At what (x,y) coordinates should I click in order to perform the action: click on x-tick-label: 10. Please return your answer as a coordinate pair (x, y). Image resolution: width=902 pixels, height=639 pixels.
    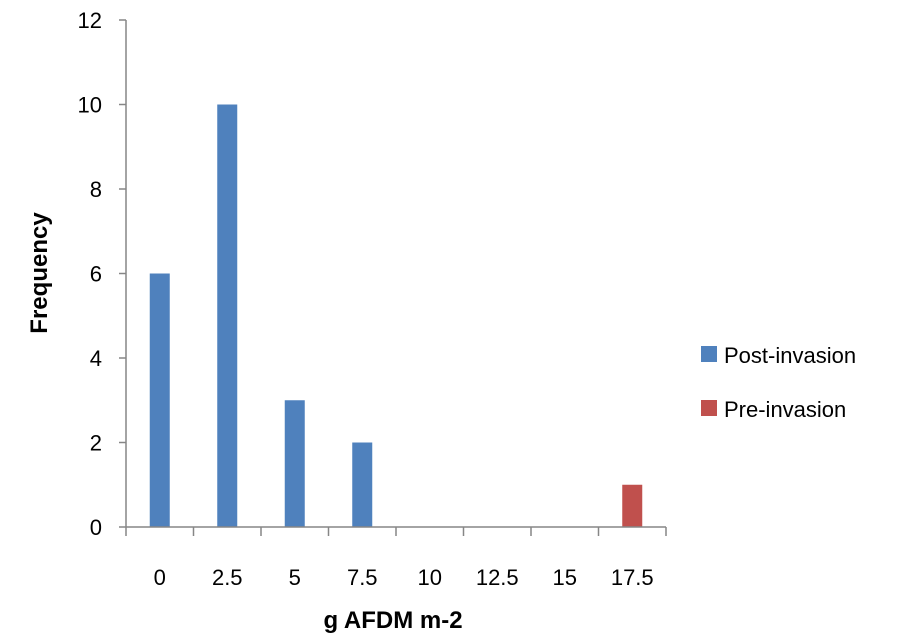
    Looking at the image, I should click on (430, 577).